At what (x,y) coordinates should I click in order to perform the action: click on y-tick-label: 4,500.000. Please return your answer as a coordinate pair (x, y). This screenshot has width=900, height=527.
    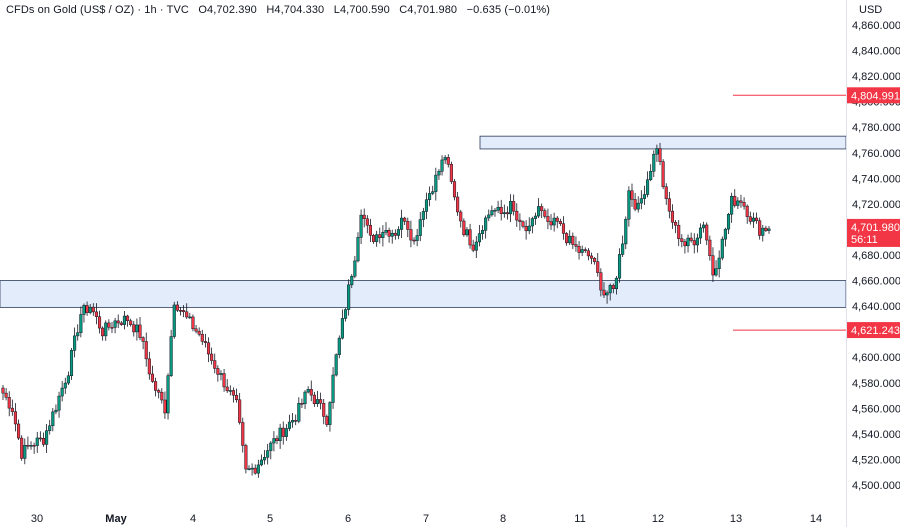
    Looking at the image, I should click on (876, 486).